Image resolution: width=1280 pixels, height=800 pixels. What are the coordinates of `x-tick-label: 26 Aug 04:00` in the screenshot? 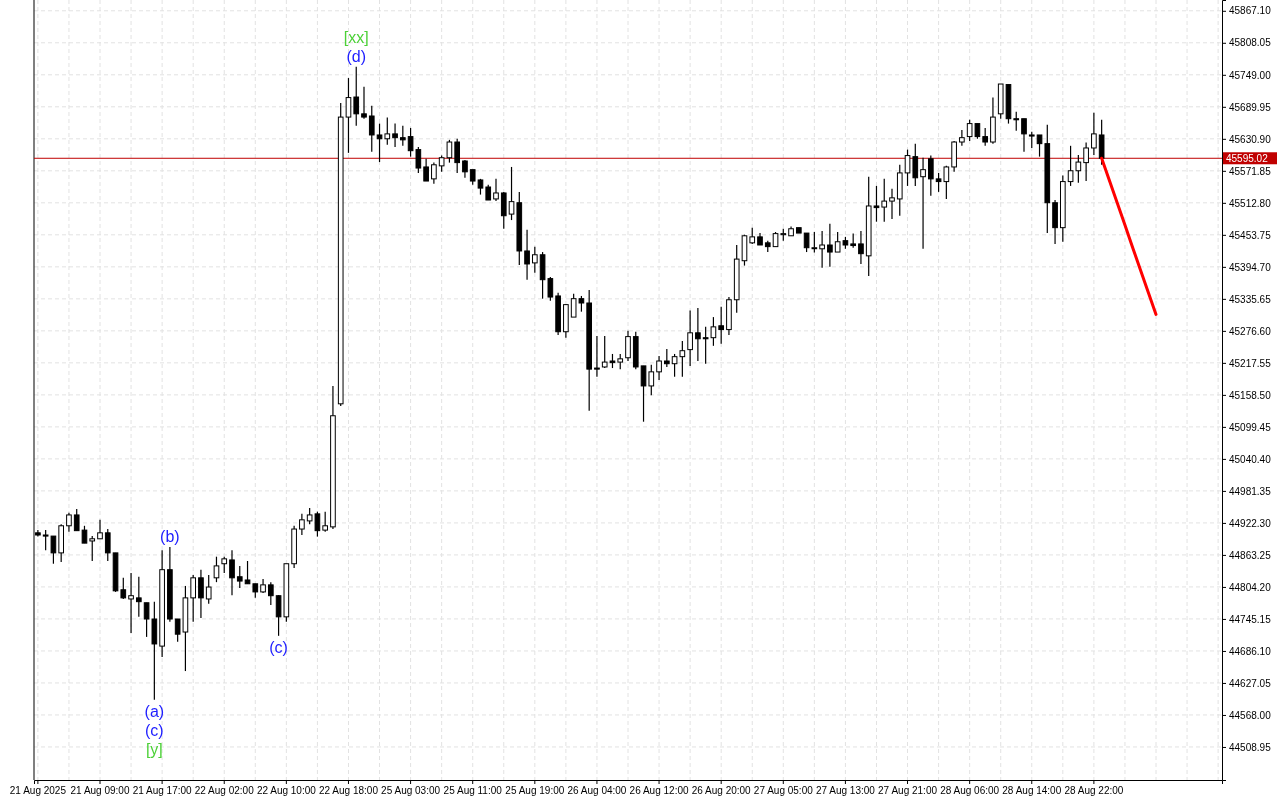 It's located at (597, 791).